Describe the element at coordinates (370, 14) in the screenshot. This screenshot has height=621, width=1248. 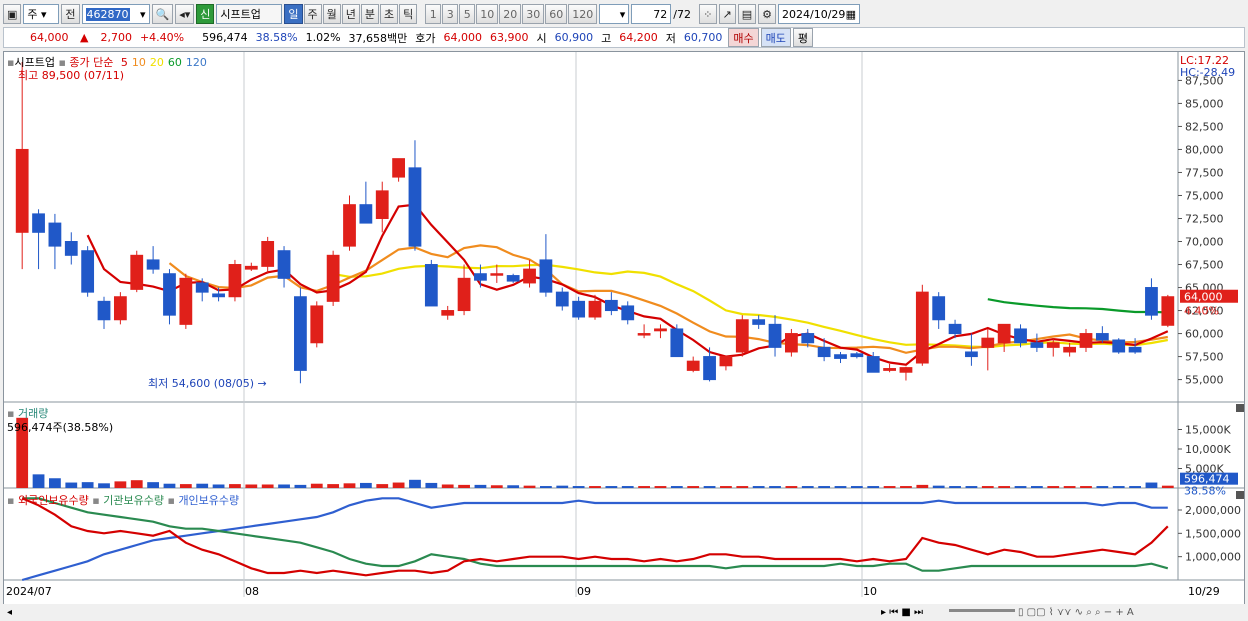
I see `timeframe-button: 분` at that location.